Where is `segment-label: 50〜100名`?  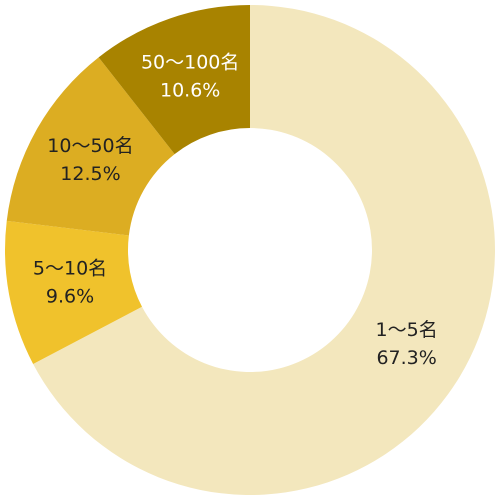
segment-label: 50〜100名 is located at coordinates (190, 63).